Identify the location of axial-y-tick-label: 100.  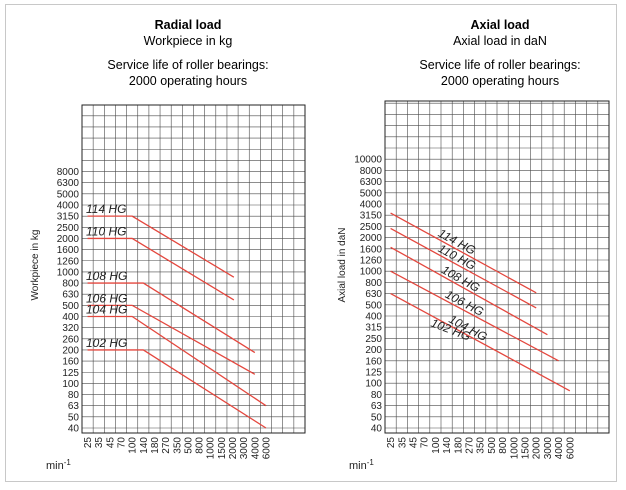
(373, 384).